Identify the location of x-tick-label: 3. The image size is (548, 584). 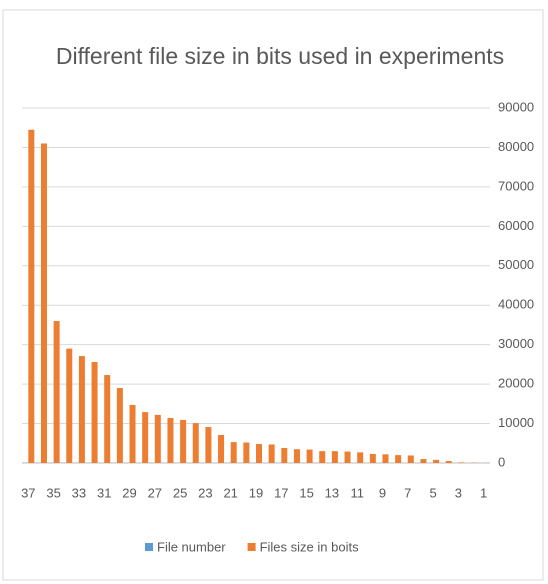
(458, 492).